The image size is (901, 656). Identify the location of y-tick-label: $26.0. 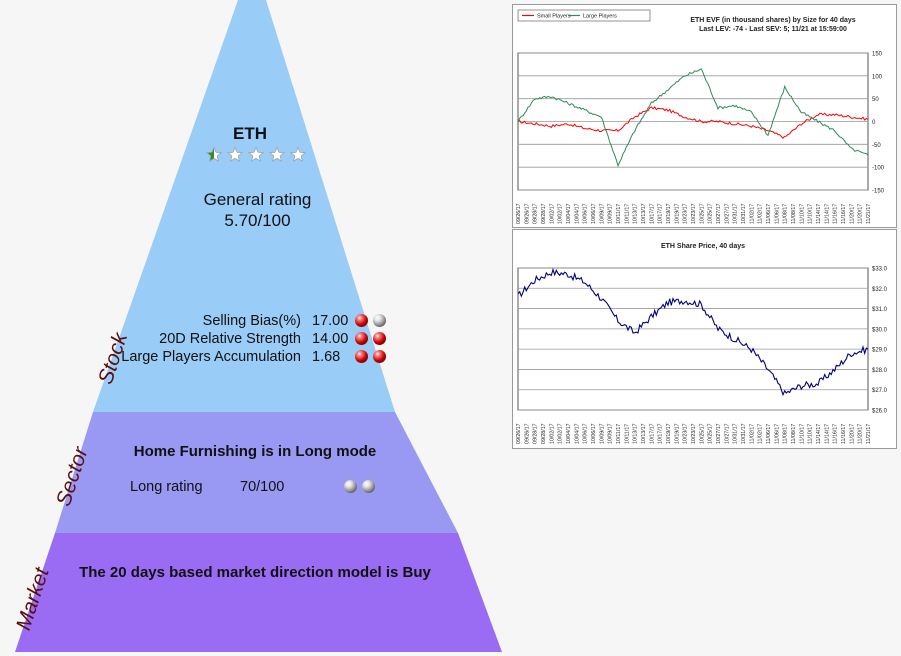
(880, 412).